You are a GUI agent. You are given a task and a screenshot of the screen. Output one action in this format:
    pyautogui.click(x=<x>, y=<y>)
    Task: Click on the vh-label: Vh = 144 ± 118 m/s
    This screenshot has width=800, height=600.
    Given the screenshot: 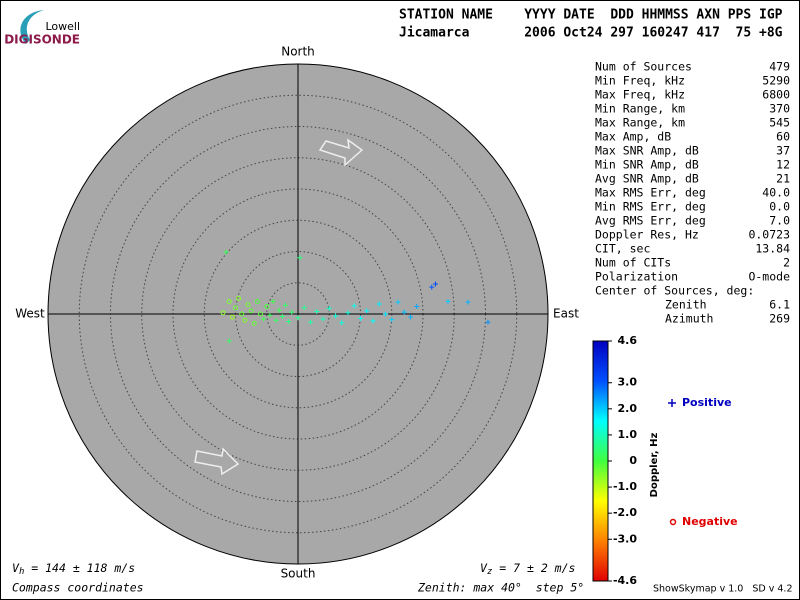 What is the action you would take?
    pyautogui.click(x=73, y=569)
    